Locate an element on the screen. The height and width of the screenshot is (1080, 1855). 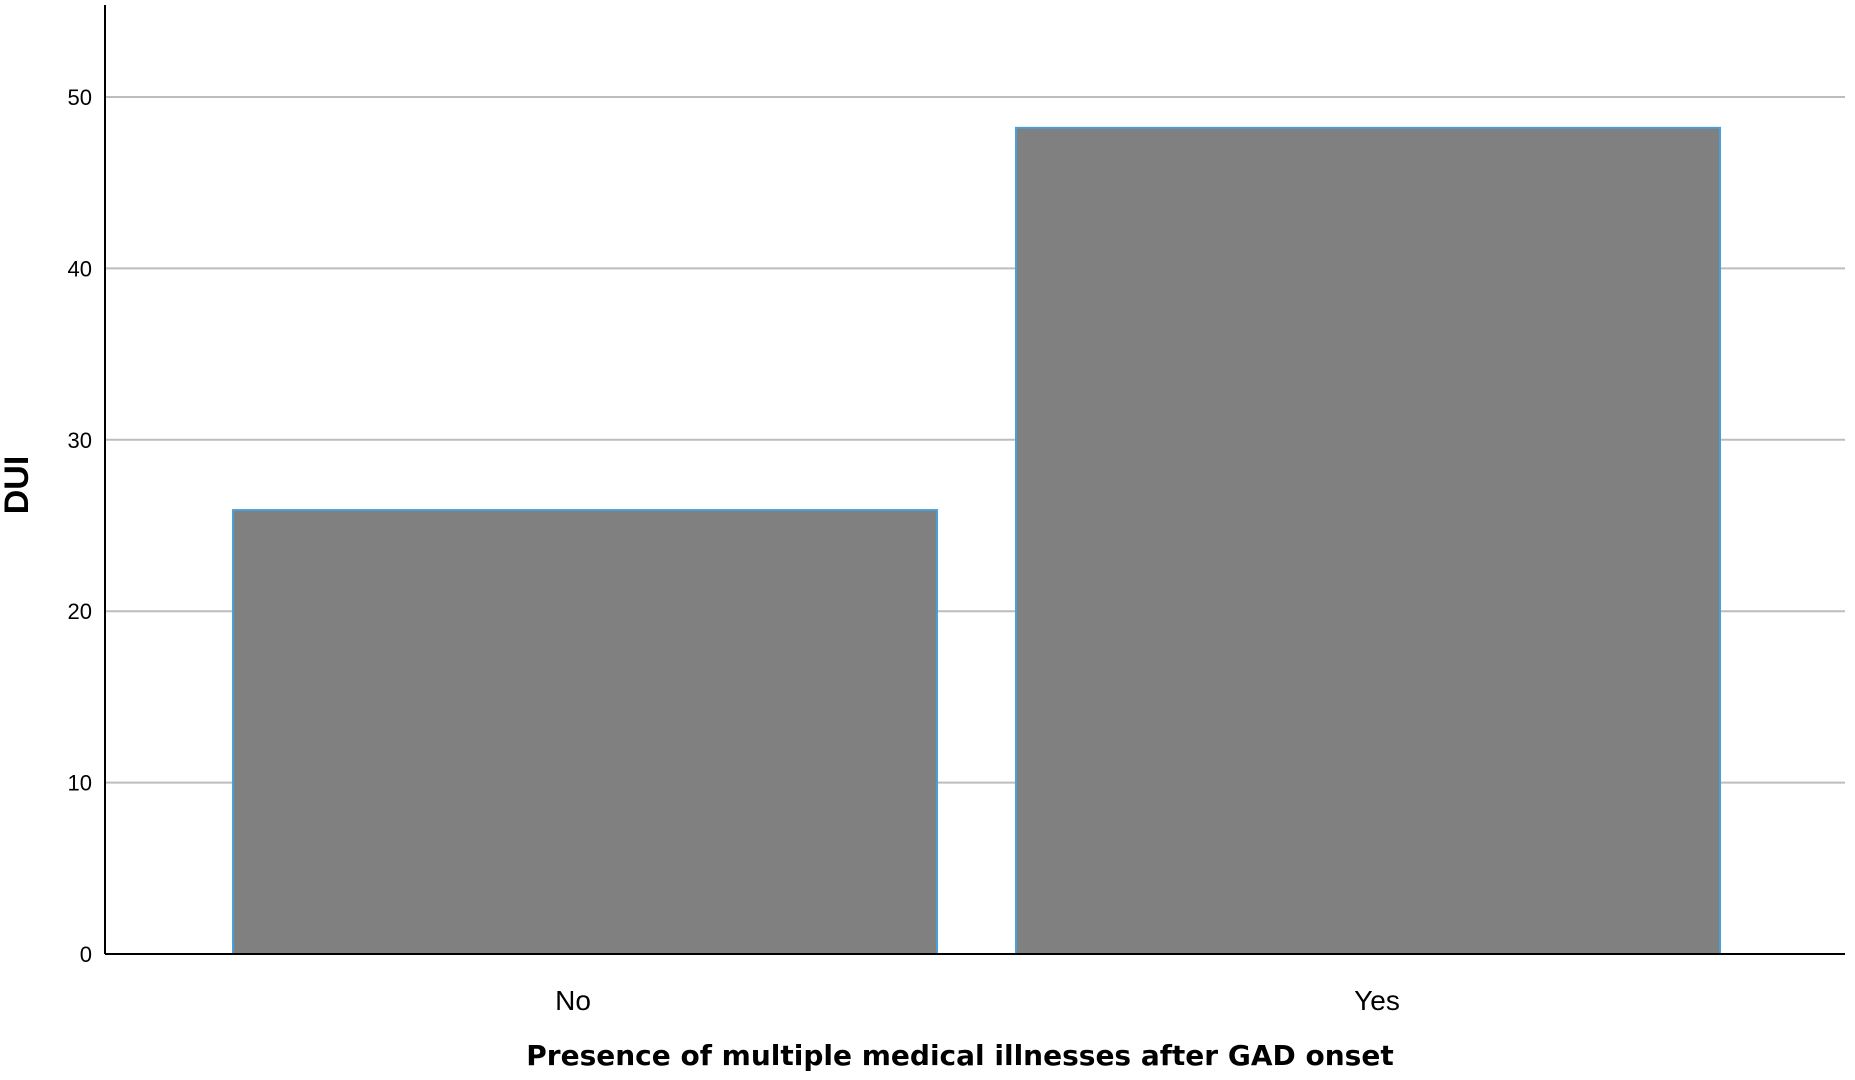
y-tick-label-10: 10 is located at coordinates (80, 783).